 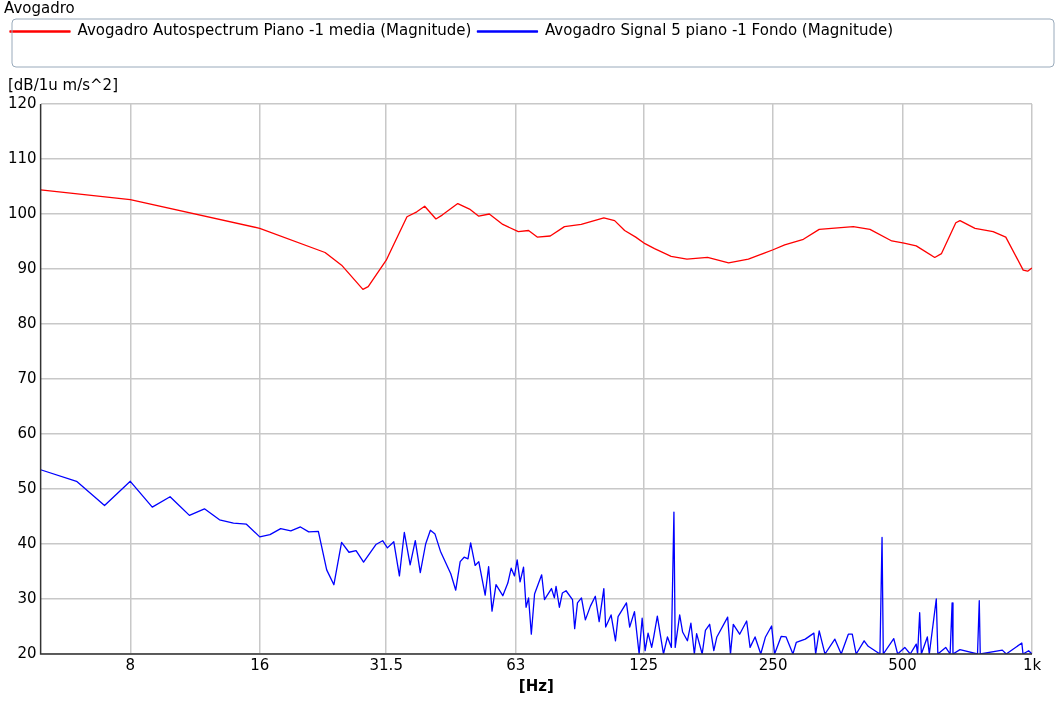 I want to click on y-tick-label: 40, so click(x=27, y=542).